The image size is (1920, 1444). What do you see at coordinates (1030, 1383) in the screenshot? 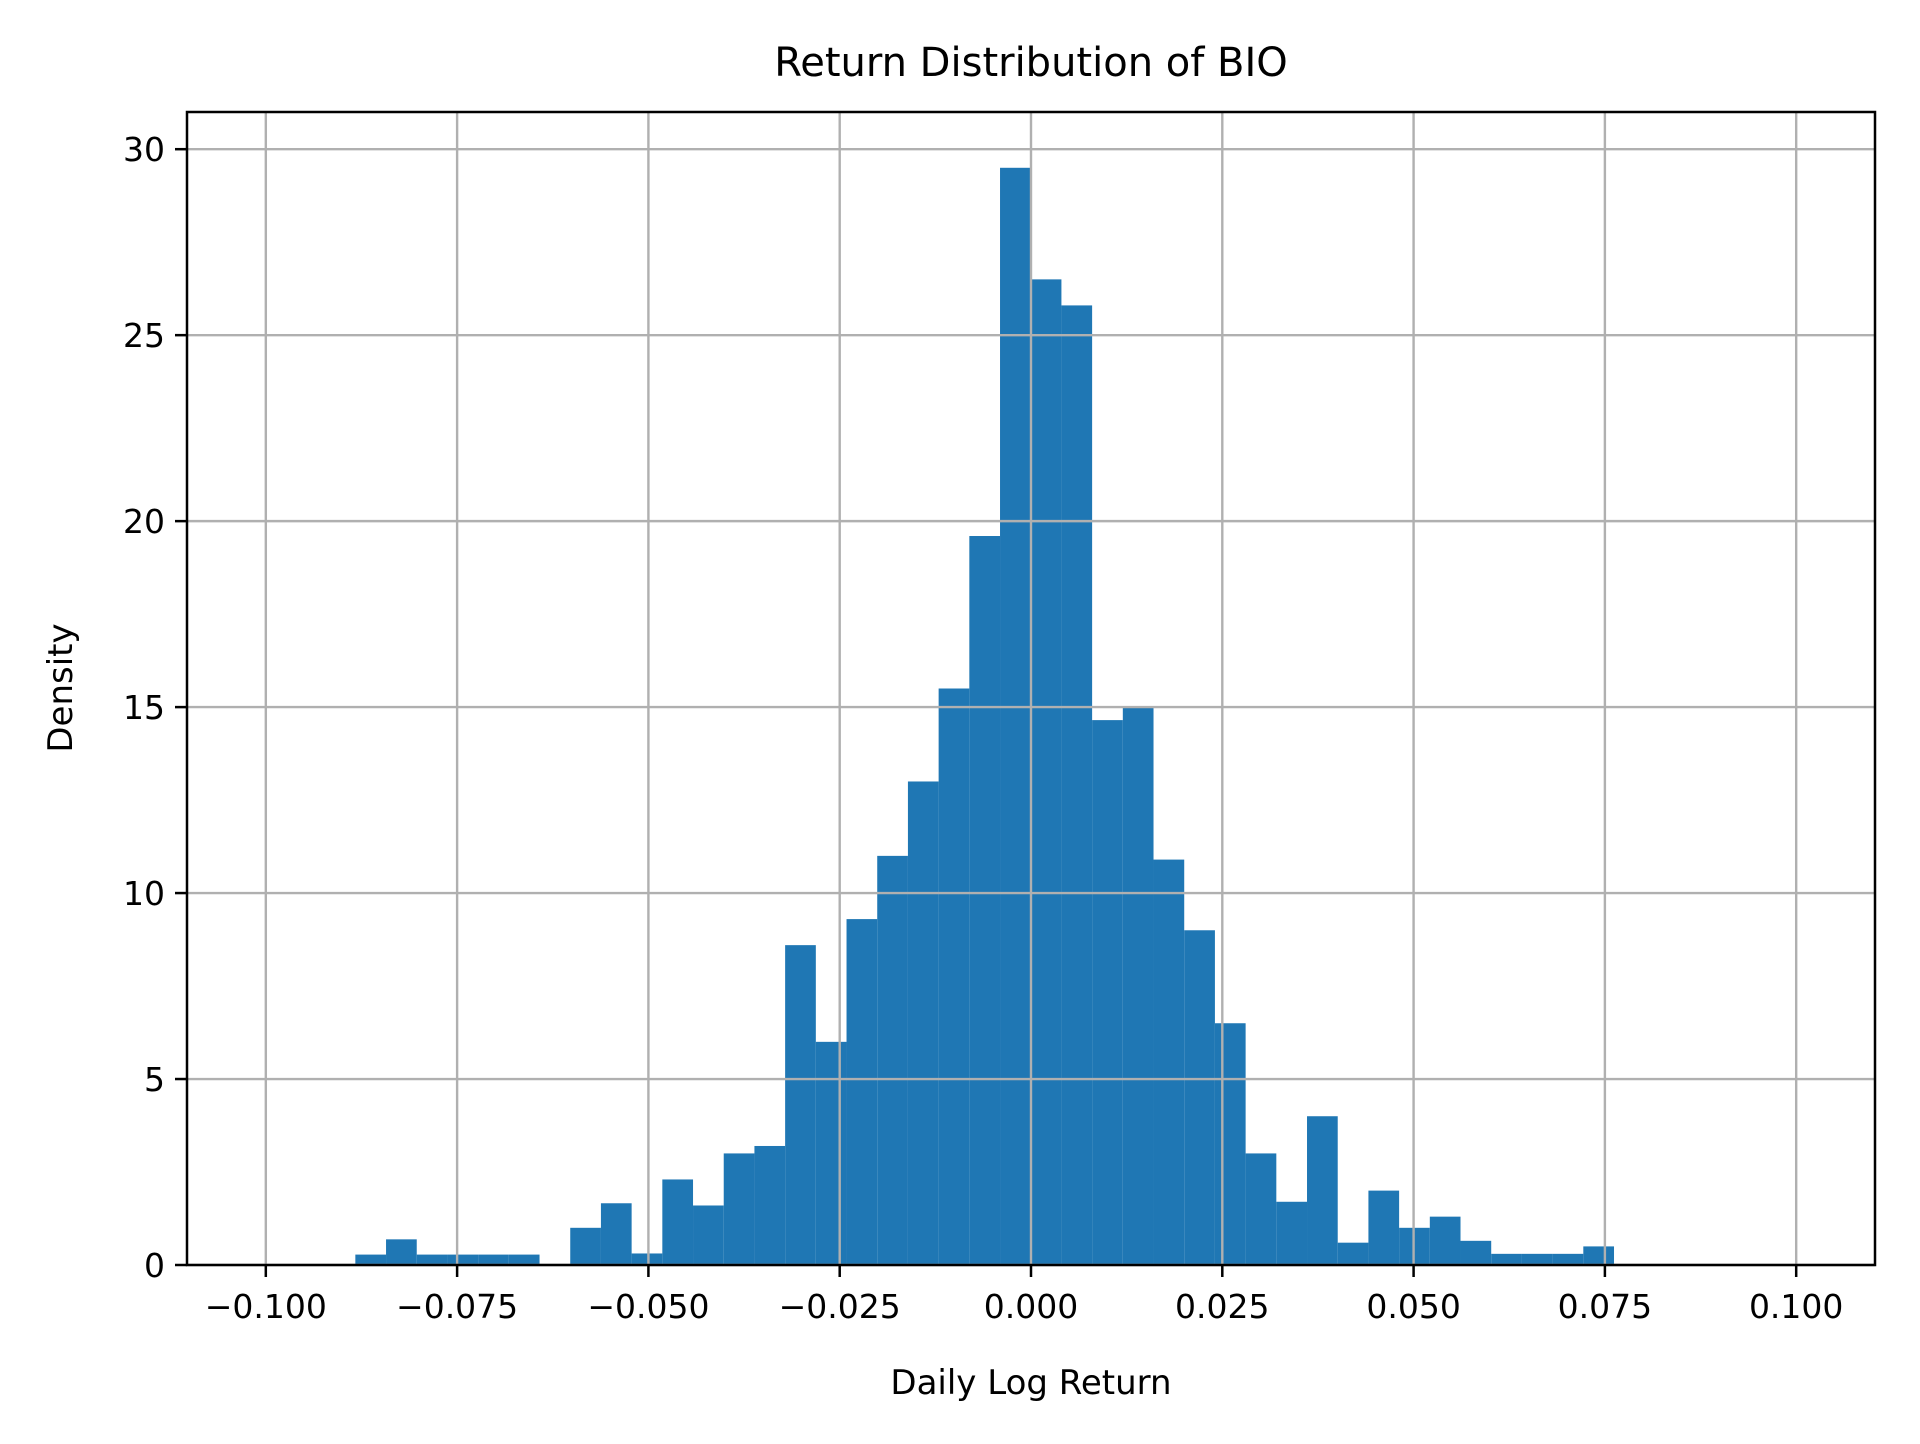
I see `x-axis-label: Daily Log Return` at bounding box center [1030, 1383].